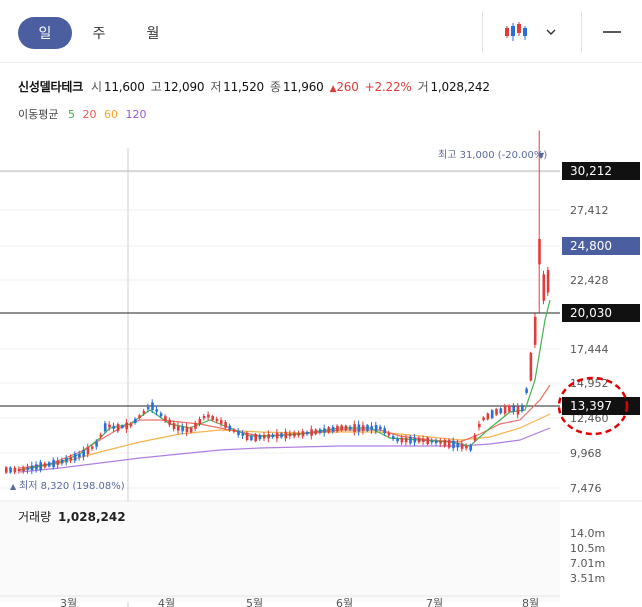 The image size is (642, 607). Describe the element at coordinates (482, 32) in the screenshot. I see `toolbar-divider` at that location.